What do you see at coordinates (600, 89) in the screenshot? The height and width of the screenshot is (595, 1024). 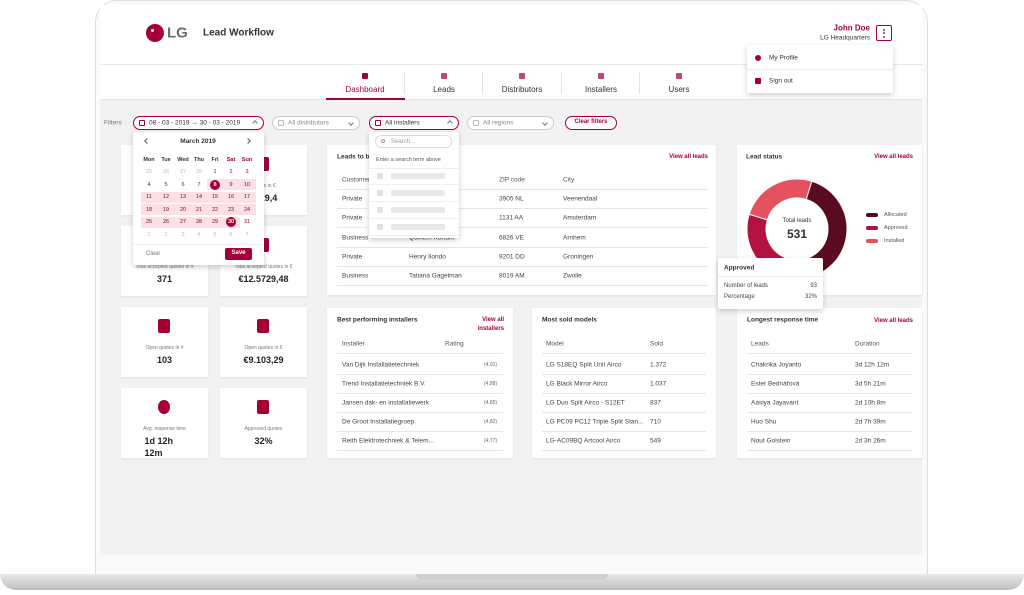 I see `nav-tab: Installers` at bounding box center [600, 89].